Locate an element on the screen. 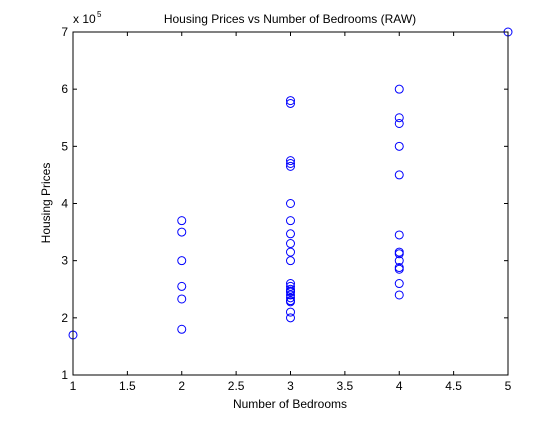 Image resolution: width=560 pixels, height=425 pixels. y-tick-label-3: 4 is located at coordinates (64, 204).